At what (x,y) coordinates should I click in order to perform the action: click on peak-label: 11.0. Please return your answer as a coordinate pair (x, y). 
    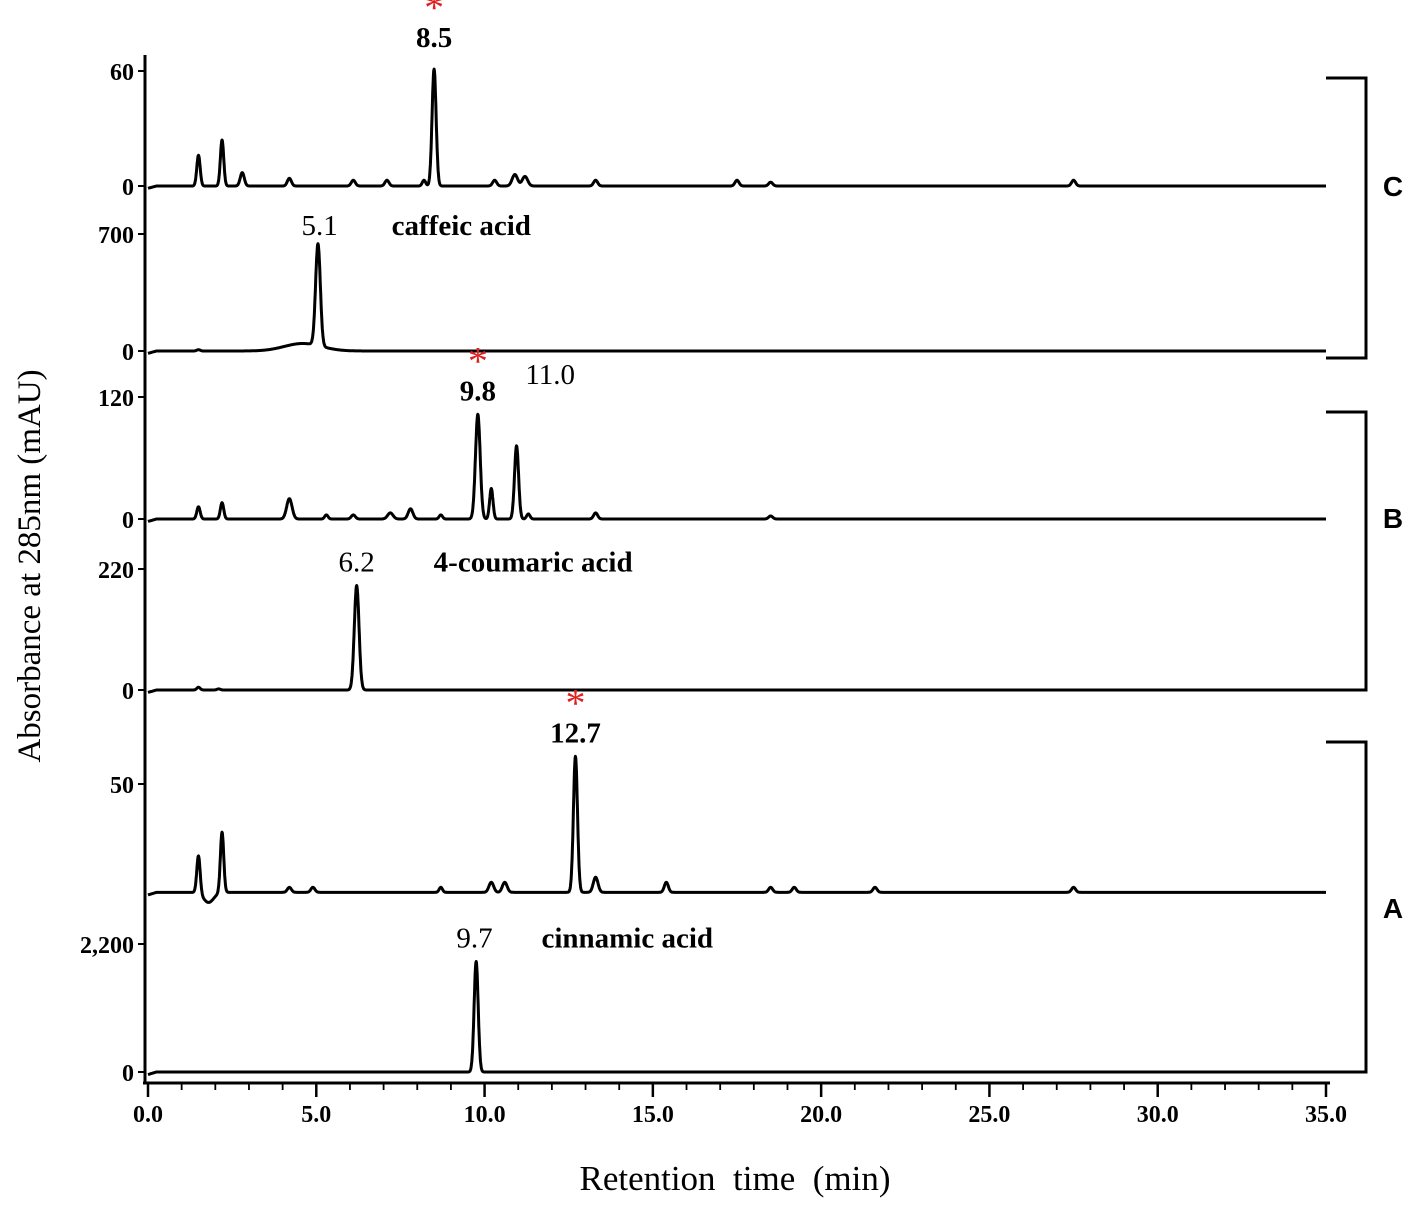
    Looking at the image, I should click on (550, 375).